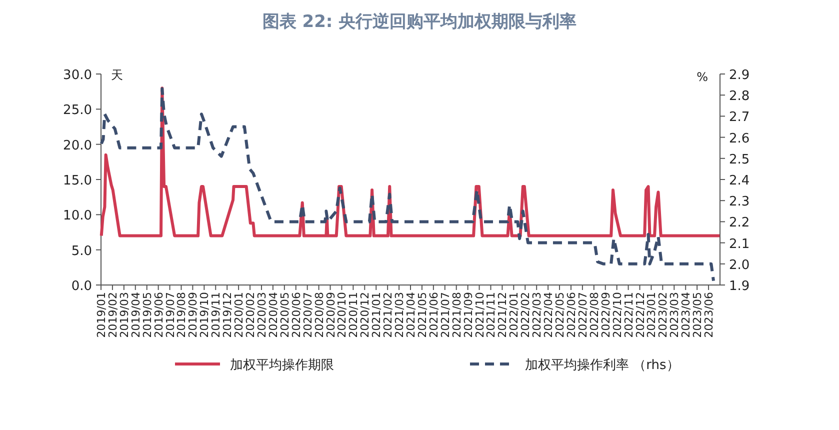  Describe the element at coordinates (273, 315) in the screenshot. I see `x-tick-label: 2020/04` at that location.